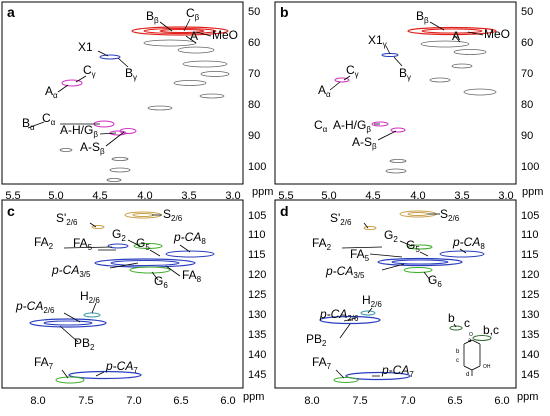 The width and height of the screenshot is (550, 416). I want to click on peak-label: p-CA3/5, so click(71, 271).